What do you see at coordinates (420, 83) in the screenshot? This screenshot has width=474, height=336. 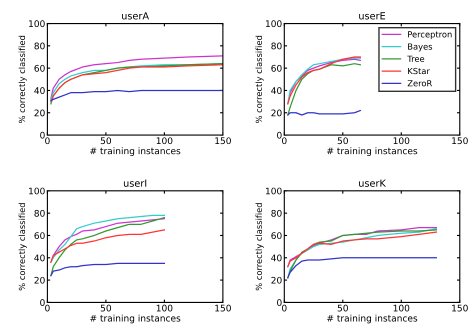 I see `legend-label: ZeroR` at bounding box center [420, 83].